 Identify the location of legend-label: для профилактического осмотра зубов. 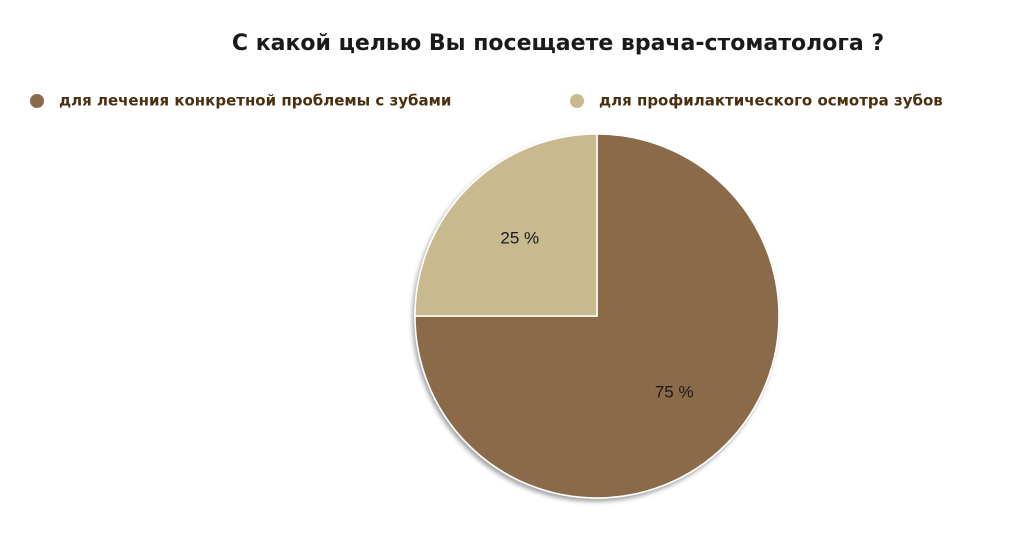
(771, 101).